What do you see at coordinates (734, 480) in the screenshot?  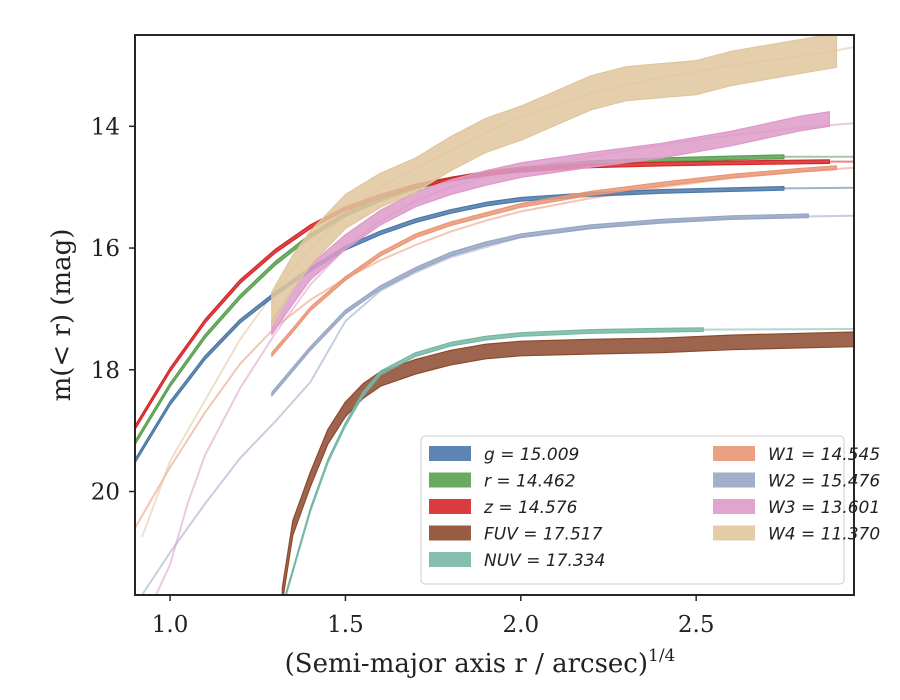 I see `legend-swatch-w2` at bounding box center [734, 480].